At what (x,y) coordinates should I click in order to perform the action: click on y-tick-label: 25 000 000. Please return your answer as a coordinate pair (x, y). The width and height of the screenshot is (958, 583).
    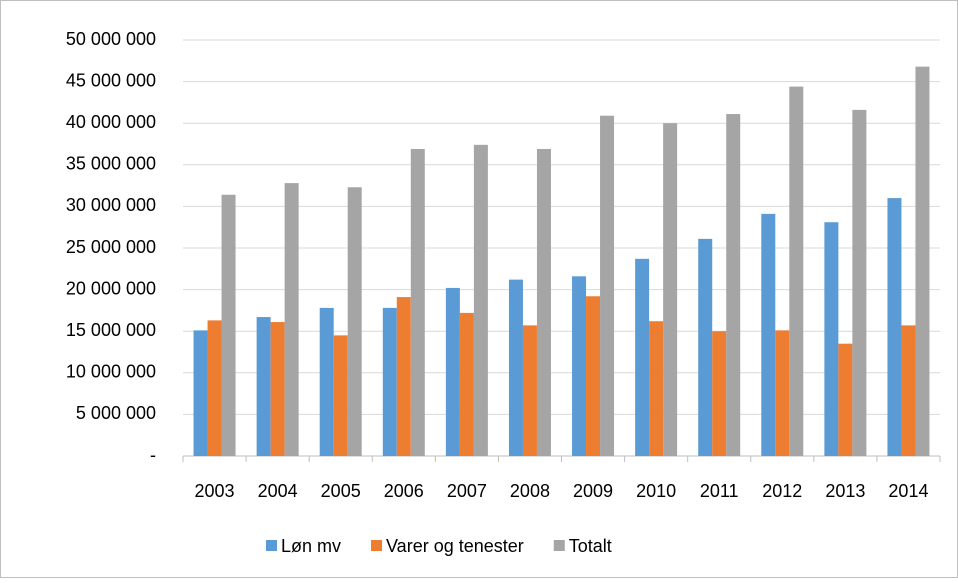
    Looking at the image, I should click on (111, 247).